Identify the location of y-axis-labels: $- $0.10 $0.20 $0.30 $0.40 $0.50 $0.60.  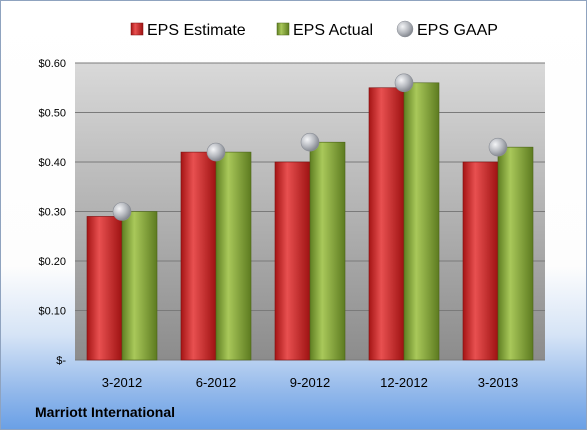
(52, 212).